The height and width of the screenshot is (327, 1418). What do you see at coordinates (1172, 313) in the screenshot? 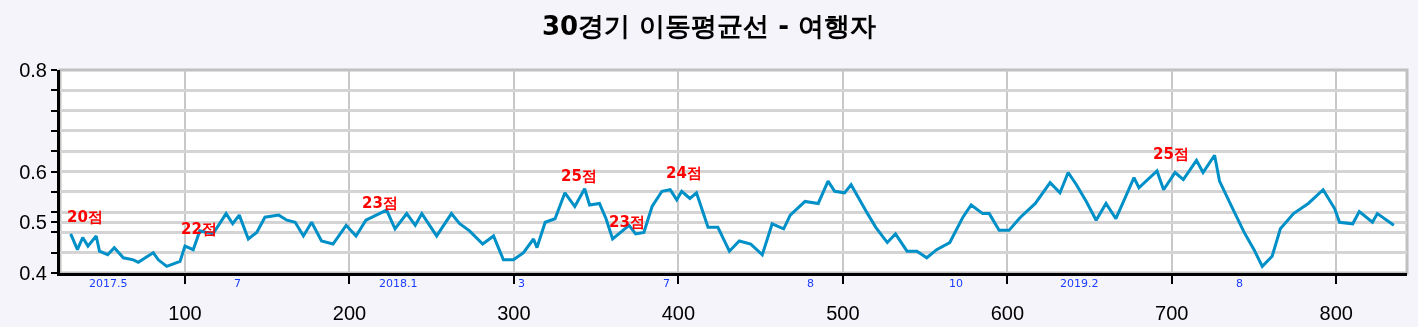
I see `x-tick-label: 700` at bounding box center [1172, 313].